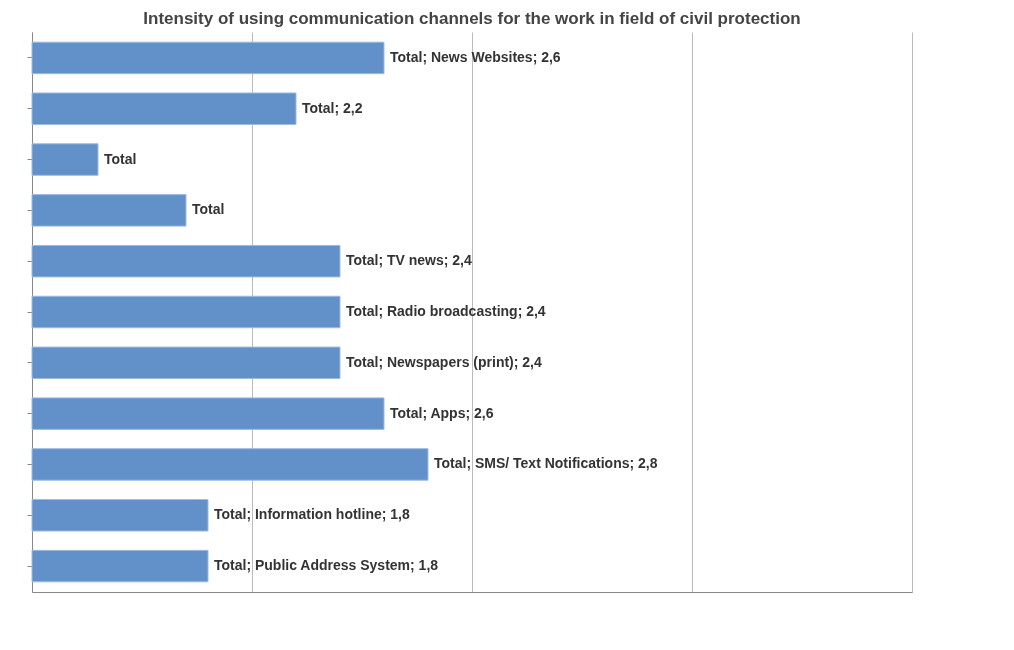 The image size is (1014, 650). I want to click on data-label: Total; TV news; 2,4, so click(409, 260).